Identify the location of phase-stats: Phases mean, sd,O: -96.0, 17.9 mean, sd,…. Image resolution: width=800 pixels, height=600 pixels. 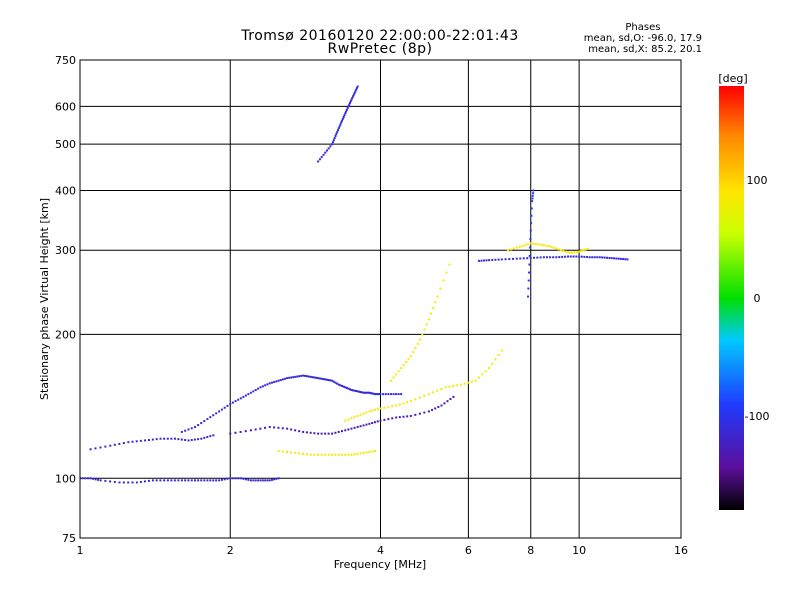
(643, 38).